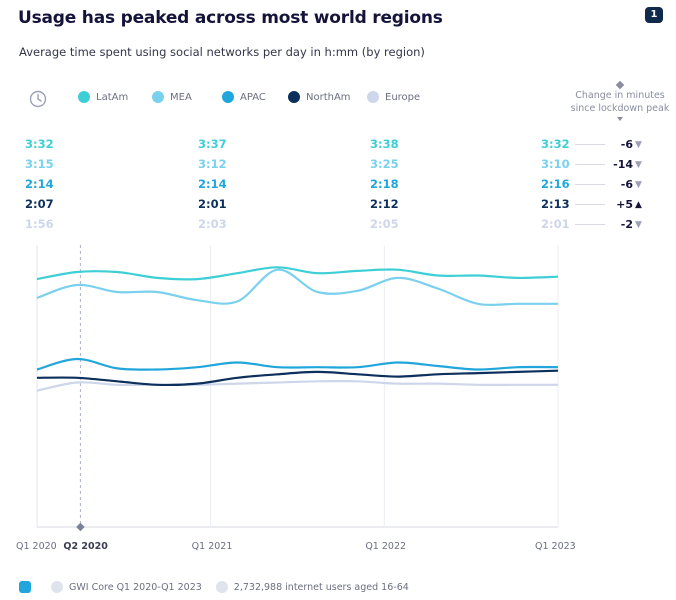  Describe the element at coordinates (39, 204) in the screenshot. I see `value-label-northam: 2:07` at that location.